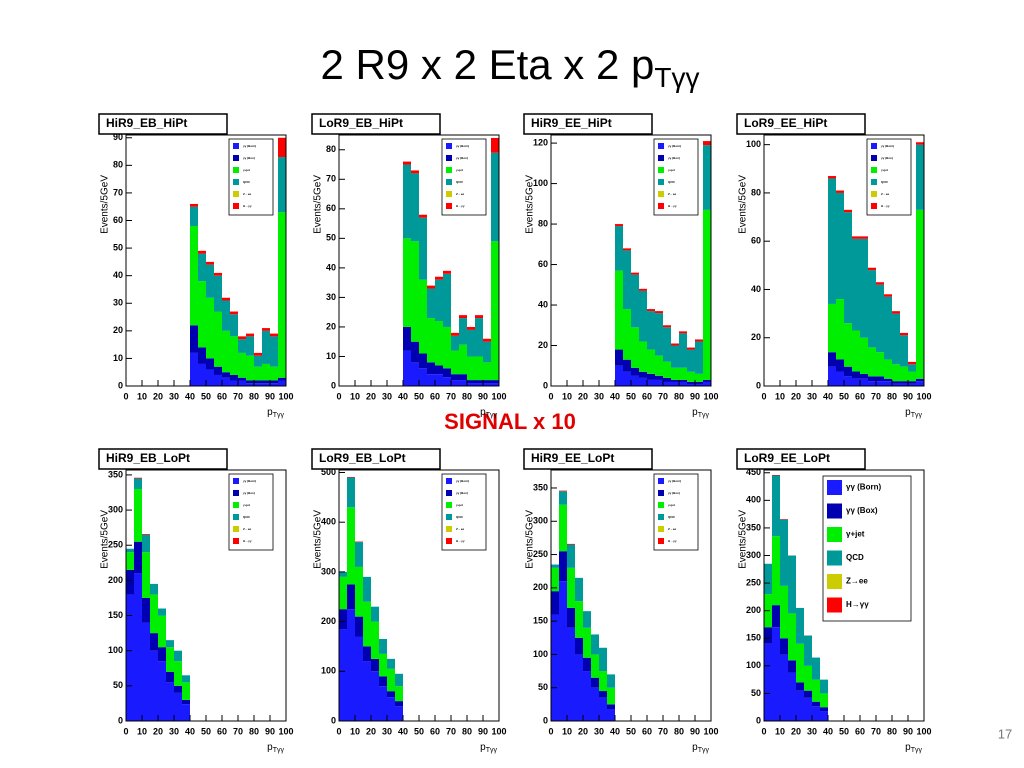 This screenshot has width=1024, height=768. Describe the element at coordinates (148, 458) in the screenshot. I see `panel-title: HiR9_EB_LoPt` at that location.